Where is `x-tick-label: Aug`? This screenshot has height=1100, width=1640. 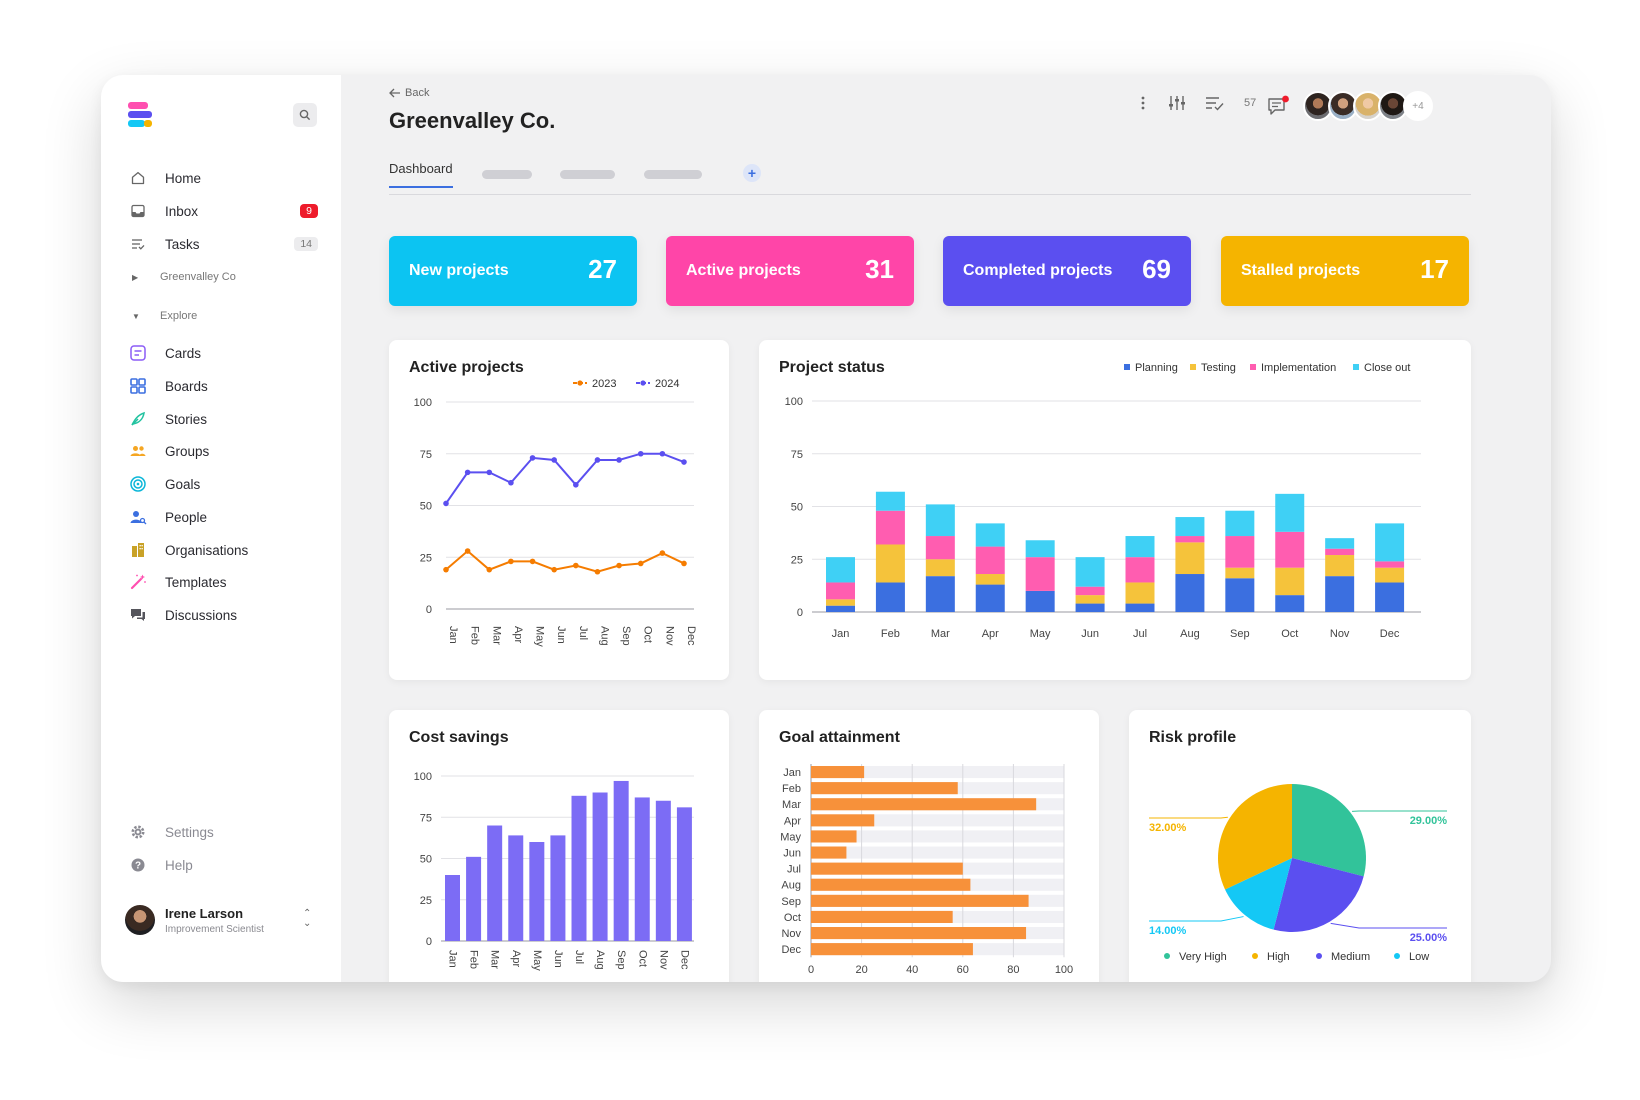
x-tick-label: Aug is located at coordinates (600, 960).